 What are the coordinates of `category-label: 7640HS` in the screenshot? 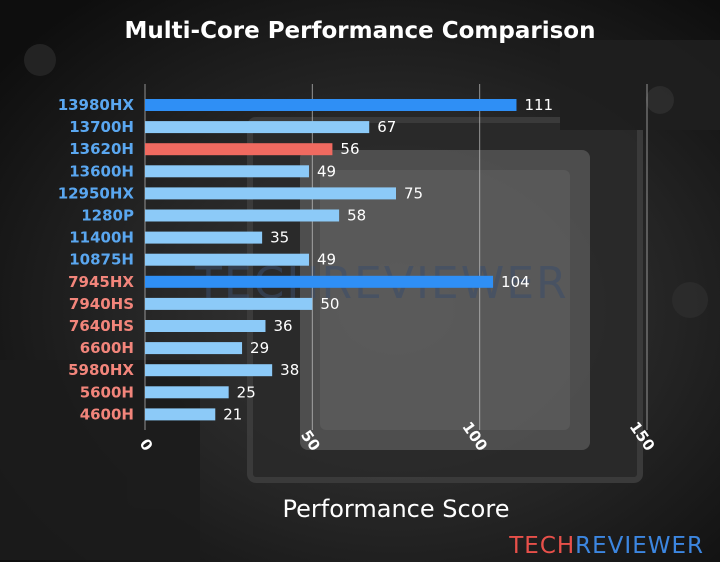 It's located at (101, 326).